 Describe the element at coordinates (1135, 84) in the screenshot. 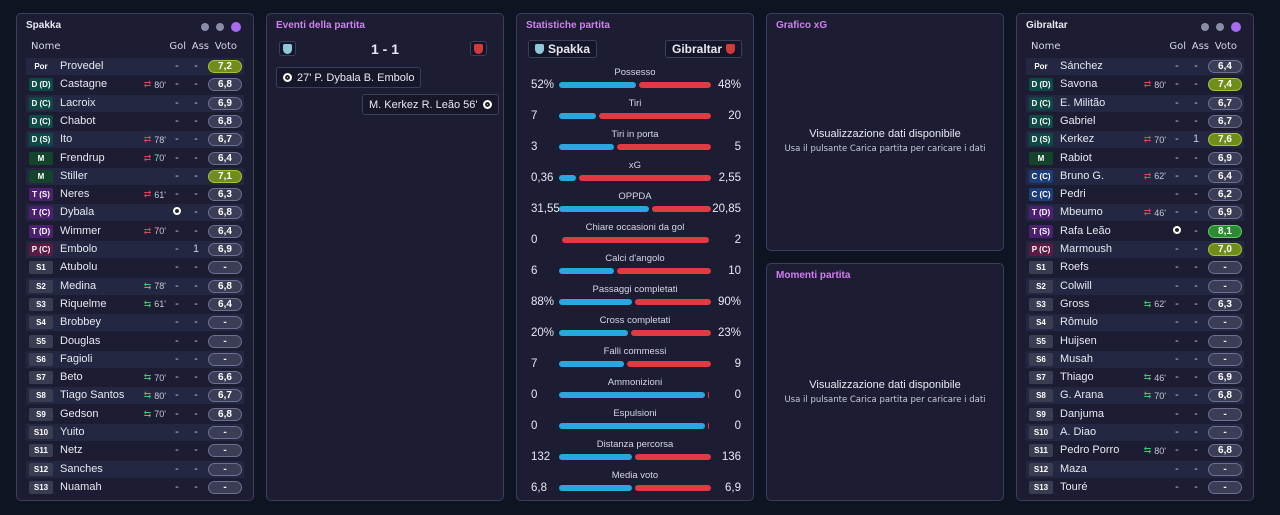

I see `player-row: D (D) Savona ⇄ 80' - -7,4` at that location.